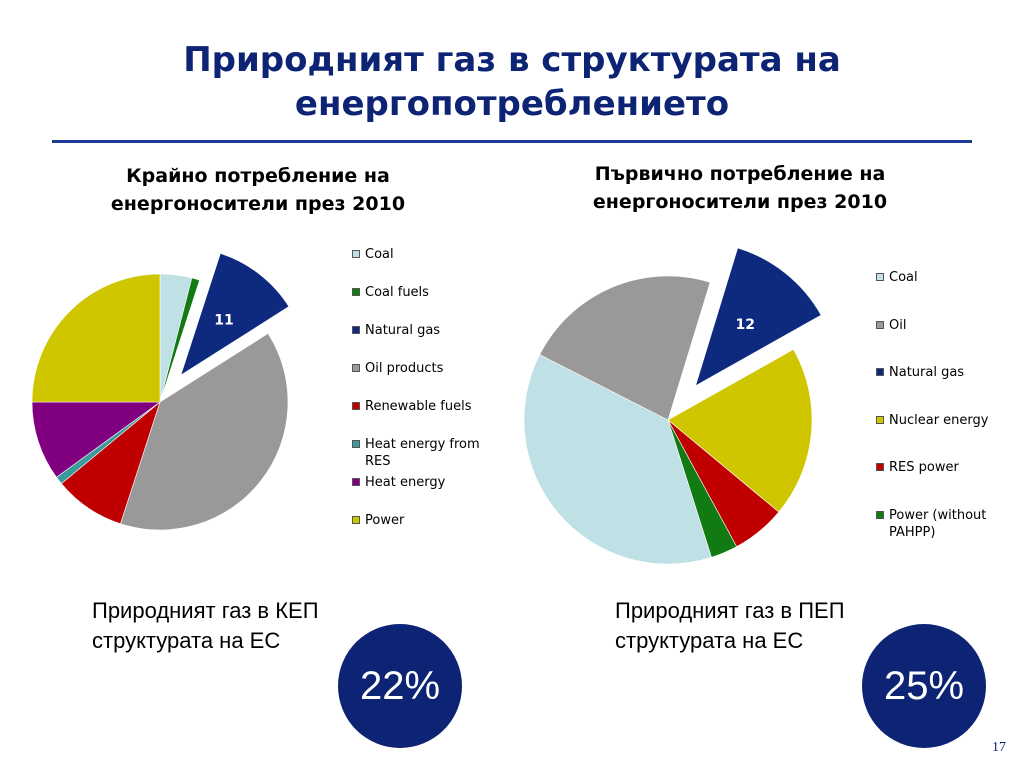  I want to click on data-label-natural-gas: 11, so click(223, 321).